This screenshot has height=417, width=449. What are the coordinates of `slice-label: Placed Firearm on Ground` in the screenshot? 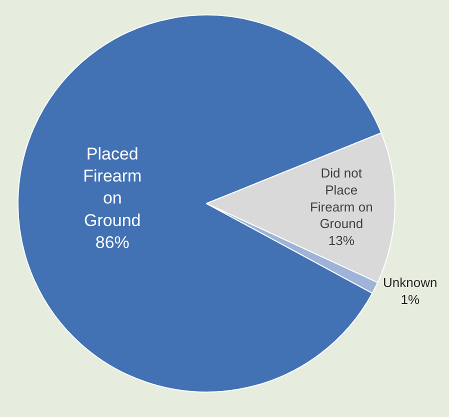 It's located at (112, 187).